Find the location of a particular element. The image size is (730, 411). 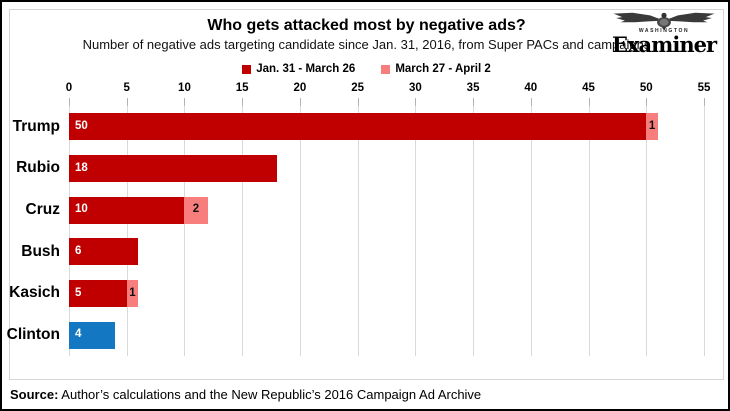

bar-value-label: 2 is located at coordinates (196, 209).